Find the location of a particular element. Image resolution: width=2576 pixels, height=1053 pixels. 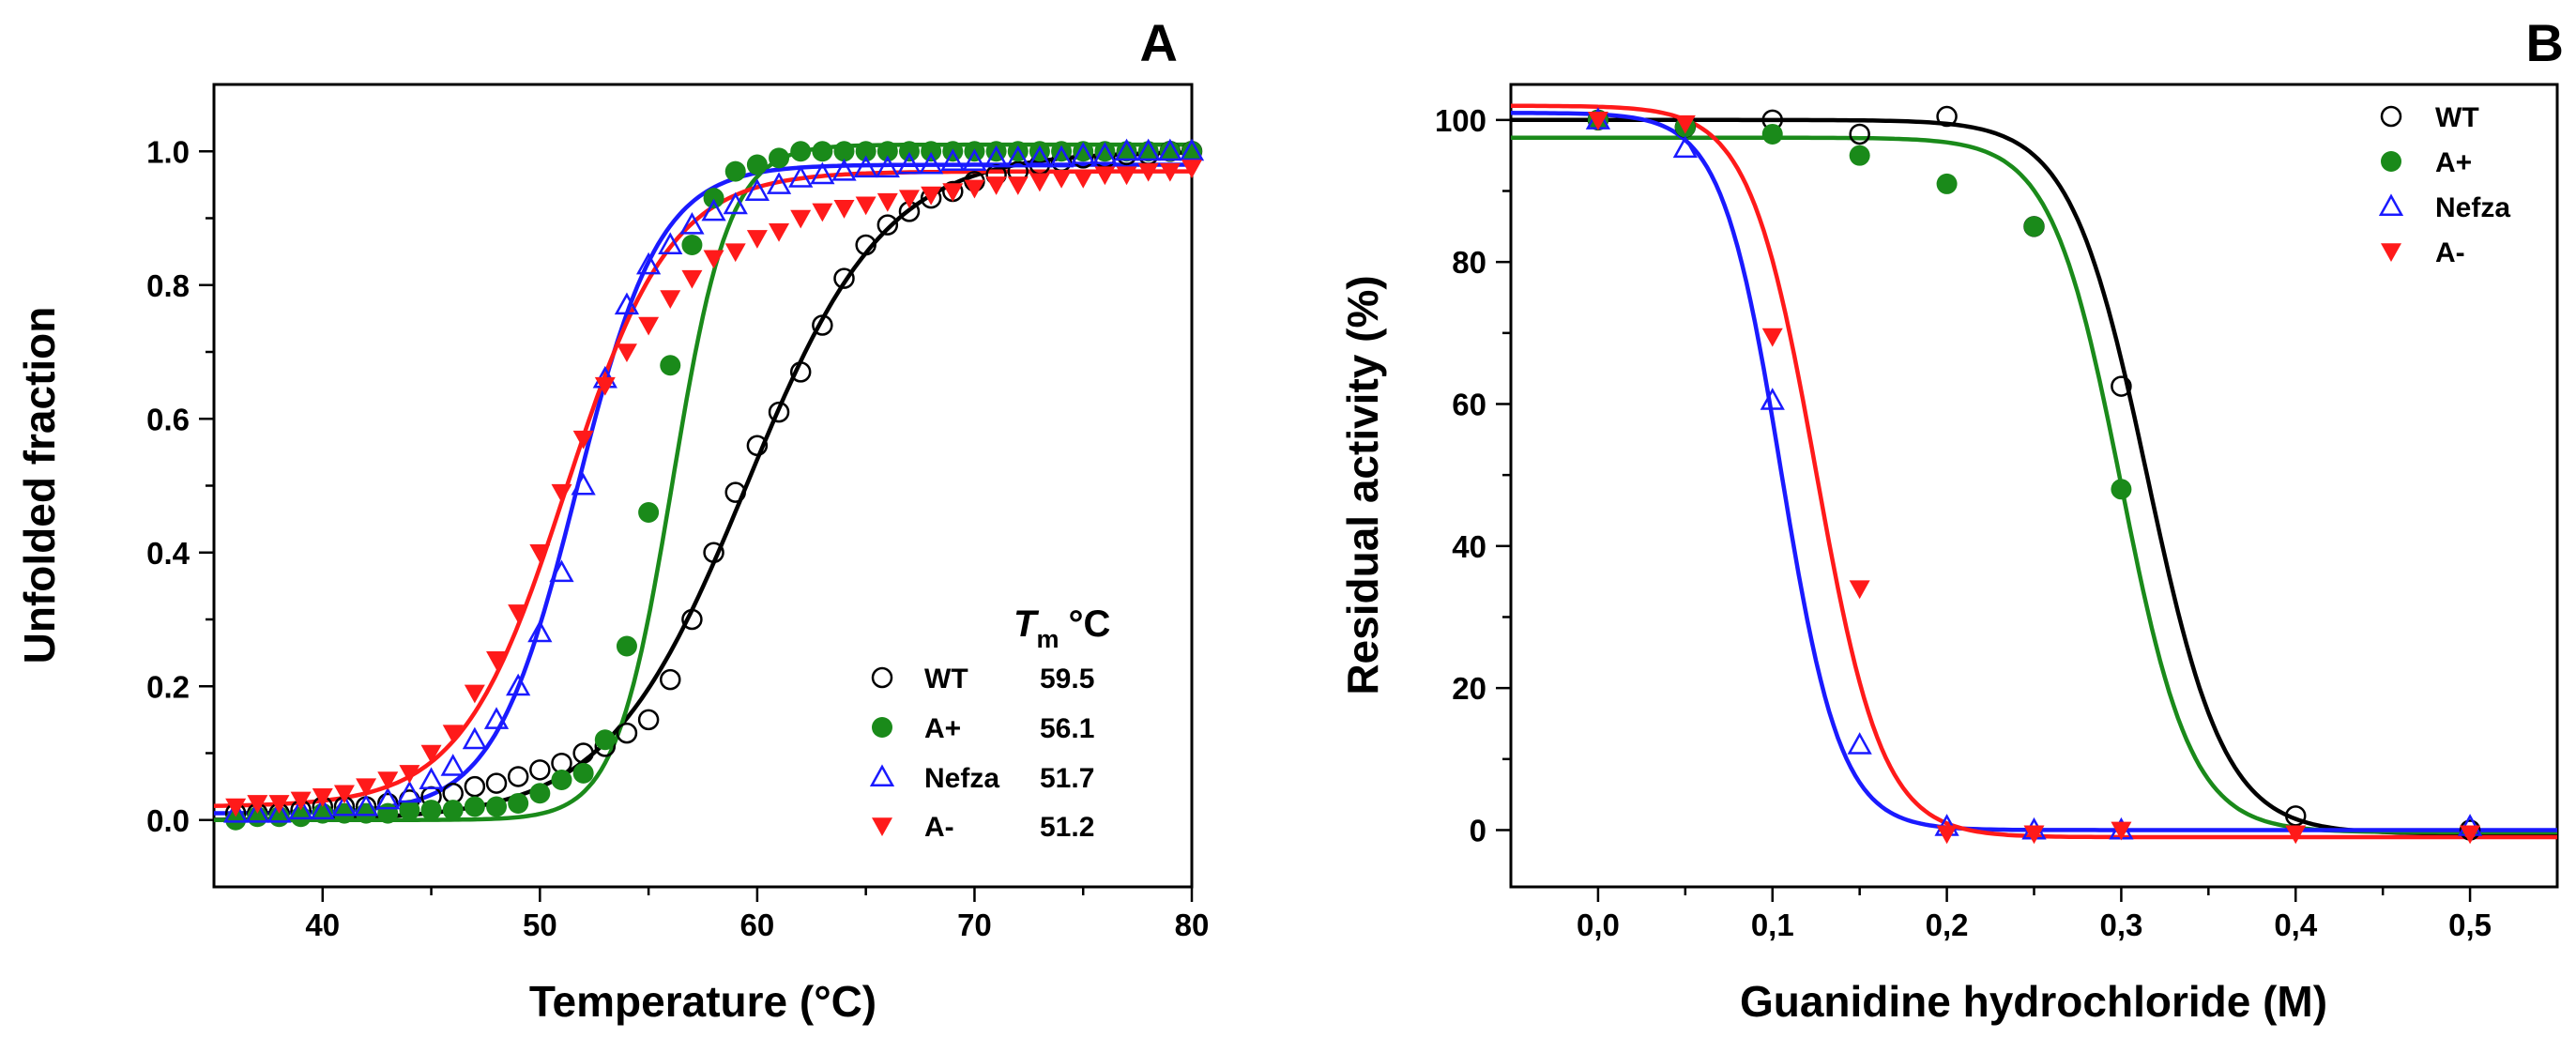

panel-a-legend-tm-symbol: T is located at coordinates (1027, 624).